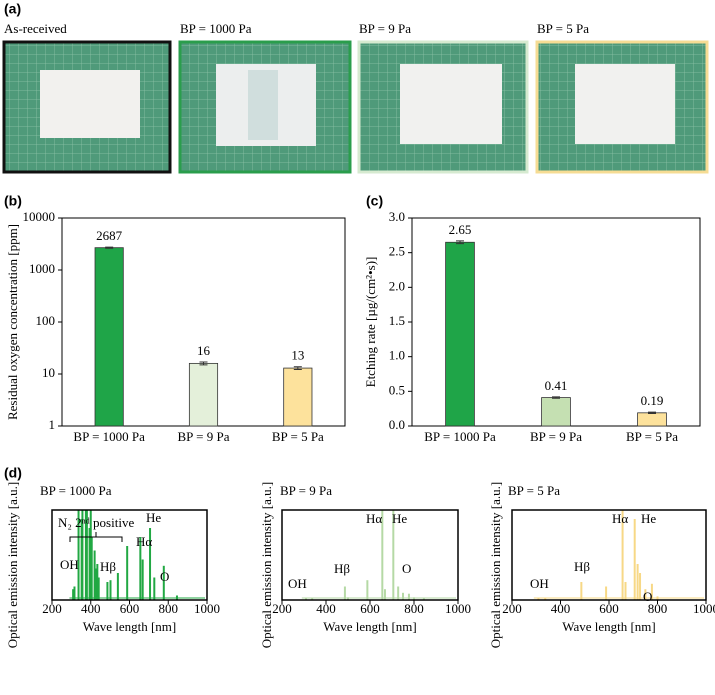 Image resolution: width=715 pixels, height=695 pixels. I want to click on panel-label: (a), so click(12, 9).